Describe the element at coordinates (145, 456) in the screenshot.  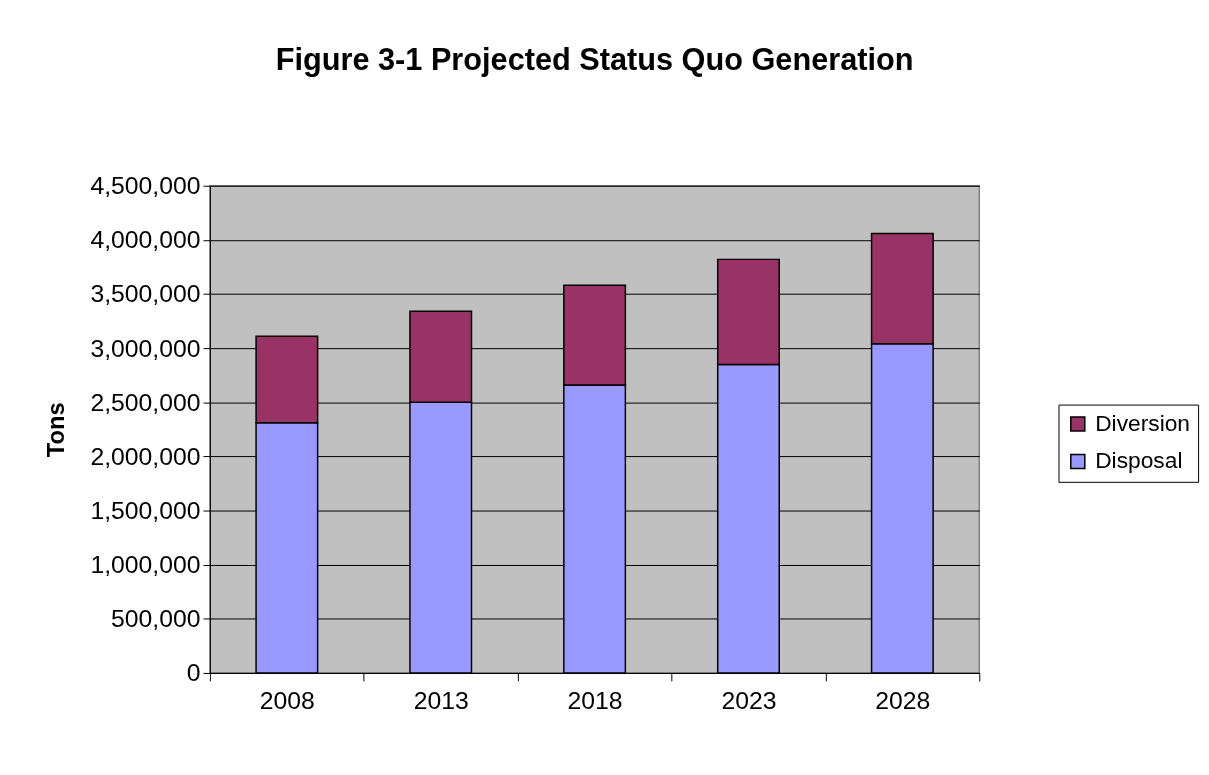
I see `y-tick-label: 2,000,000` at that location.